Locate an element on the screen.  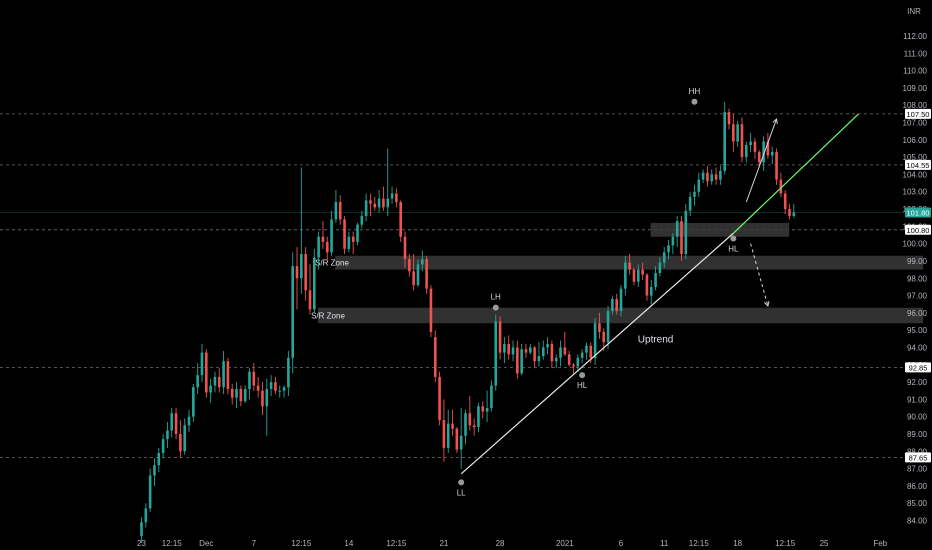
time-tick: Dec is located at coordinates (206, 543).